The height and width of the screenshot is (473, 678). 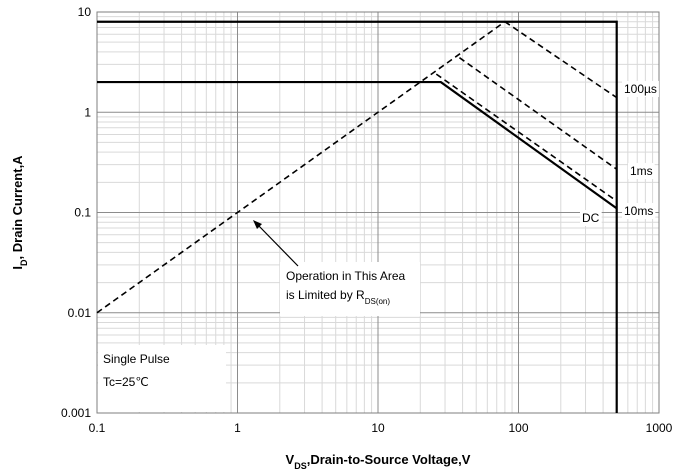 I want to click on series-label: DC, so click(x=591, y=218).